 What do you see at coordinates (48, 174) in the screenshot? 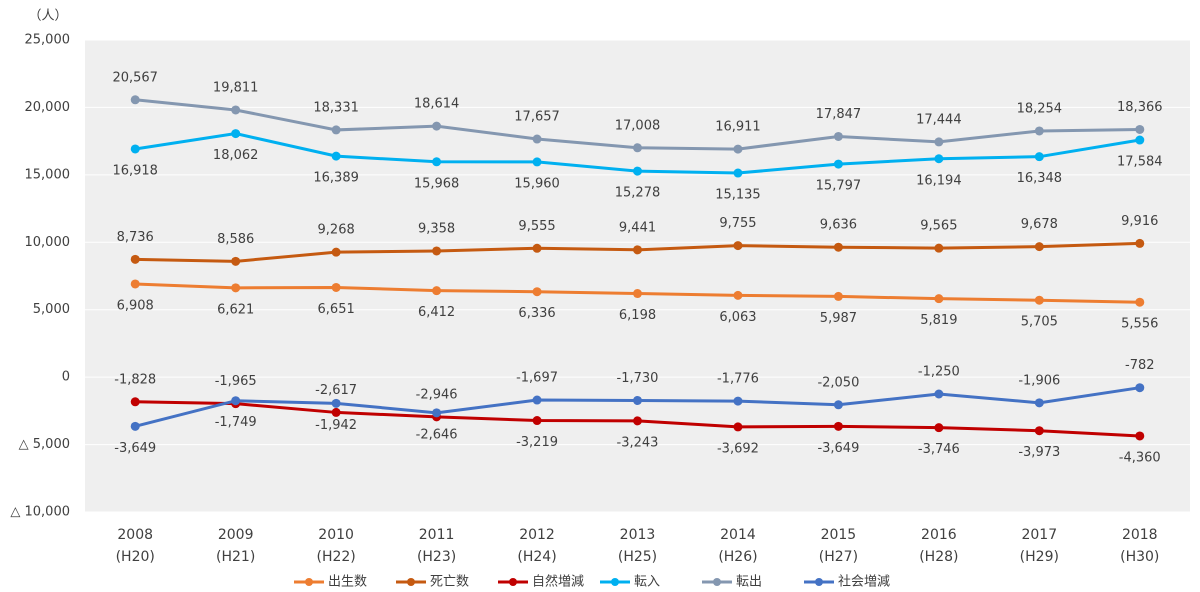
I see `y-tick-label: 15,000` at bounding box center [48, 174].